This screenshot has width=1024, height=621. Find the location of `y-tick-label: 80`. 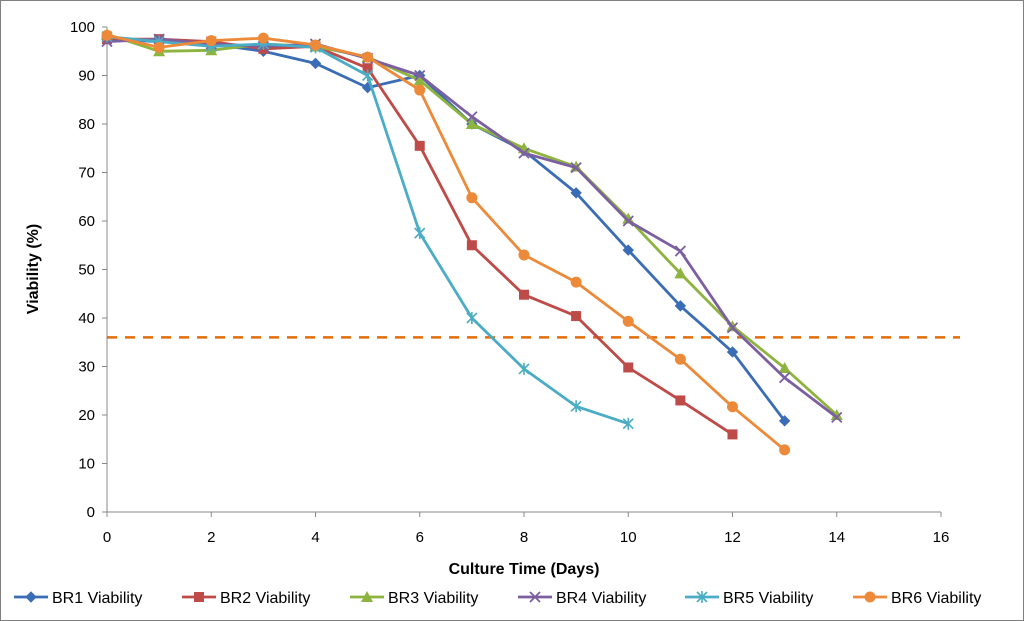

y-tick-label: 80 is located at coordinates (86, 124).